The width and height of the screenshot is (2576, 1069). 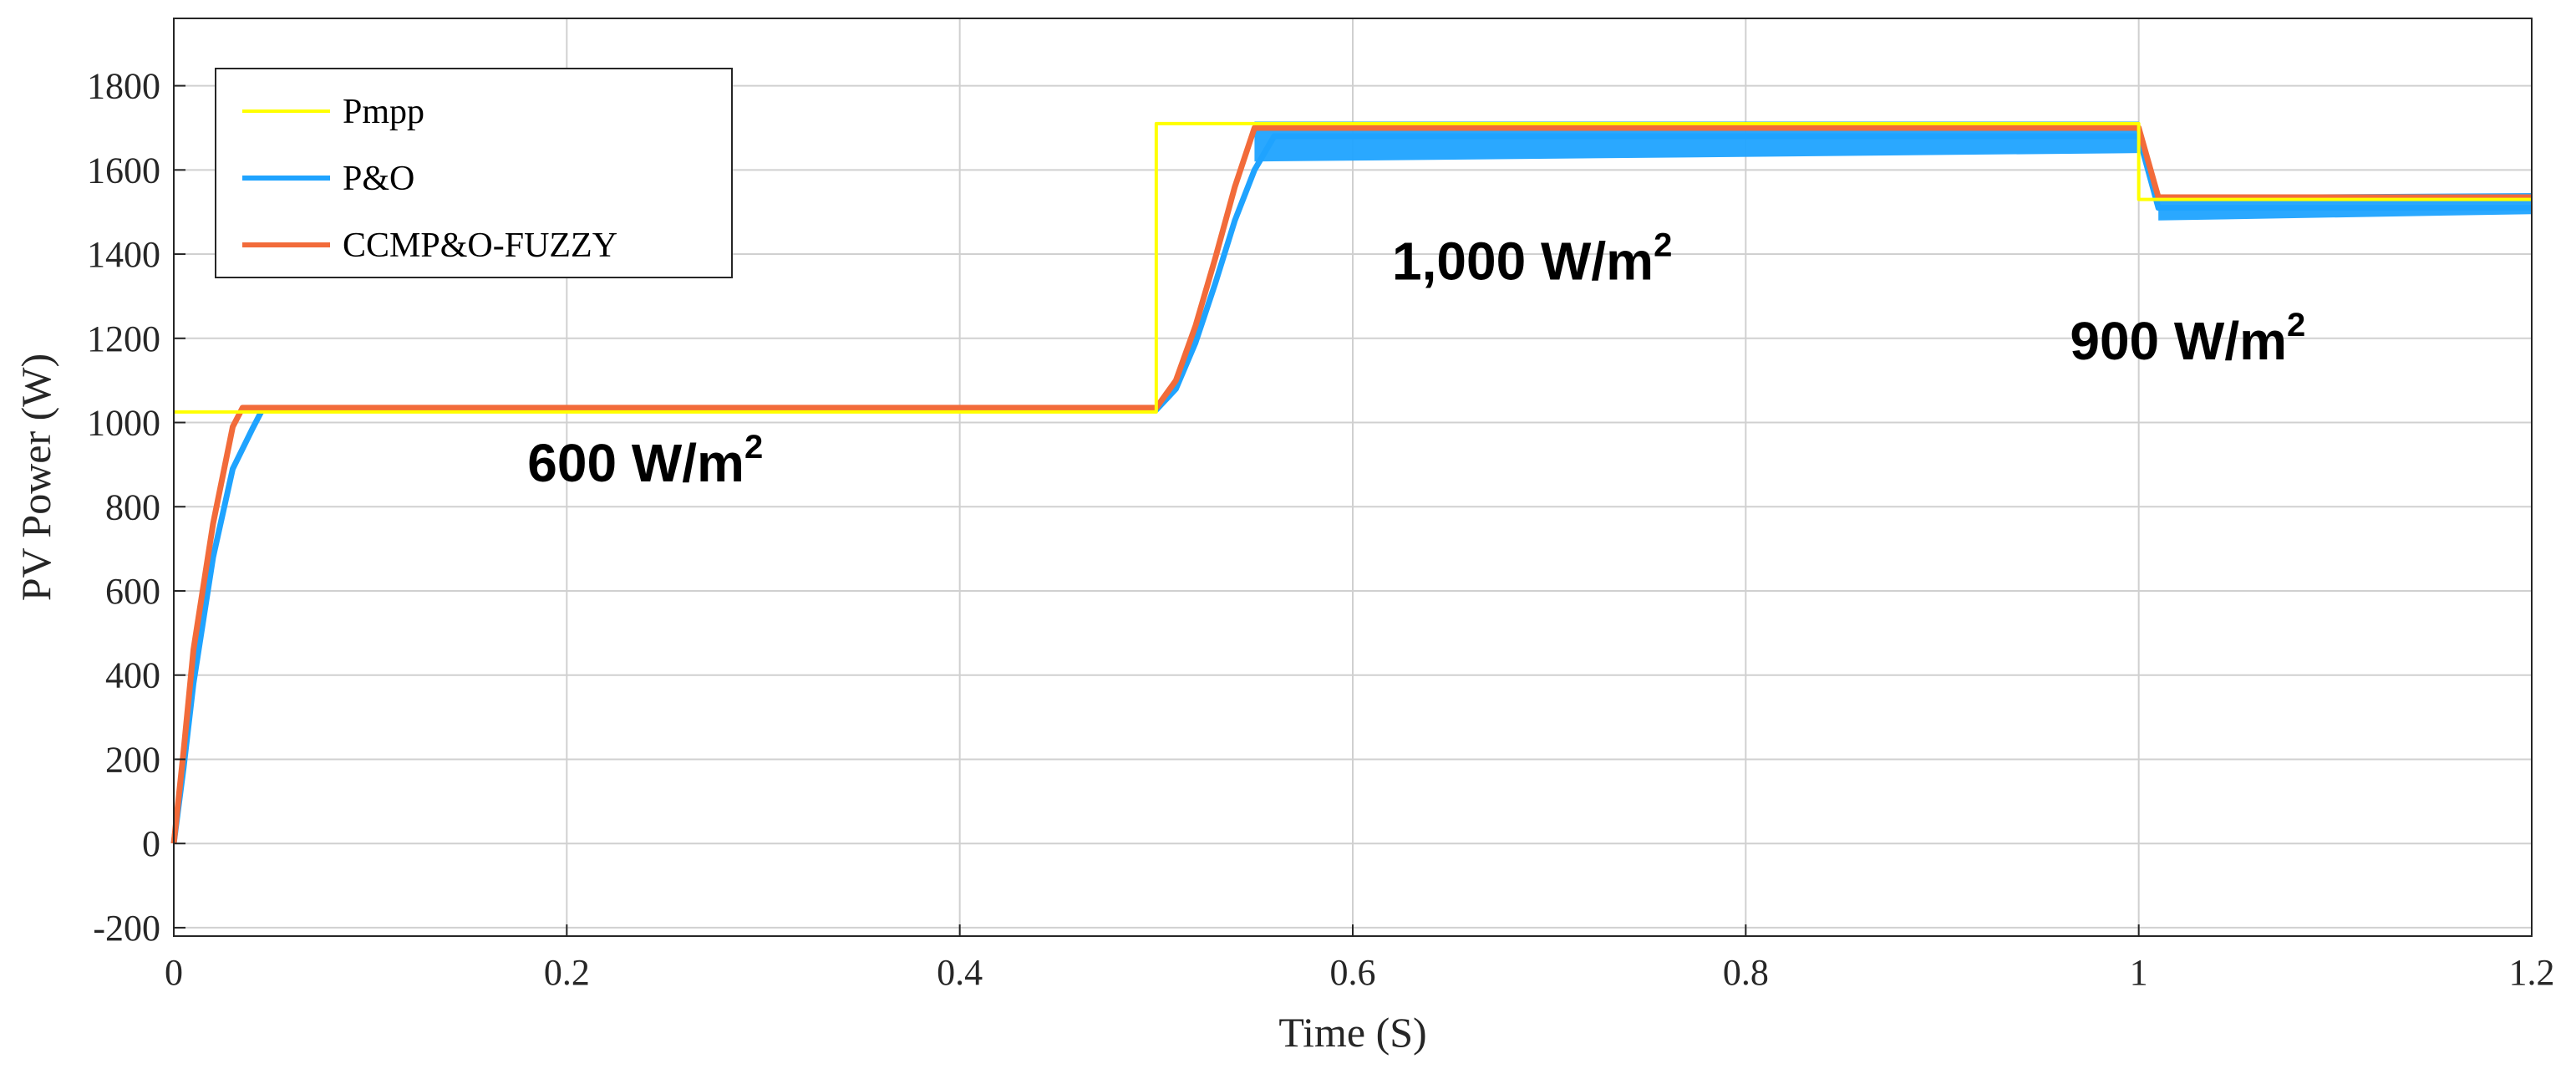 I want to click on x-tick-label: 0.6, so click(x=1353, y=972).